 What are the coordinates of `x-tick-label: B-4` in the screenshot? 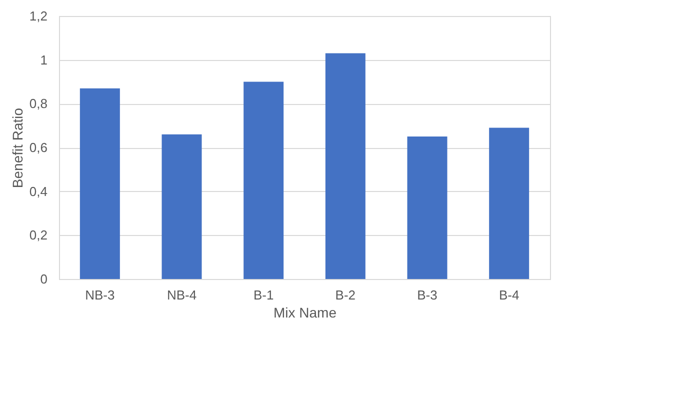 It's located at (509, 295).